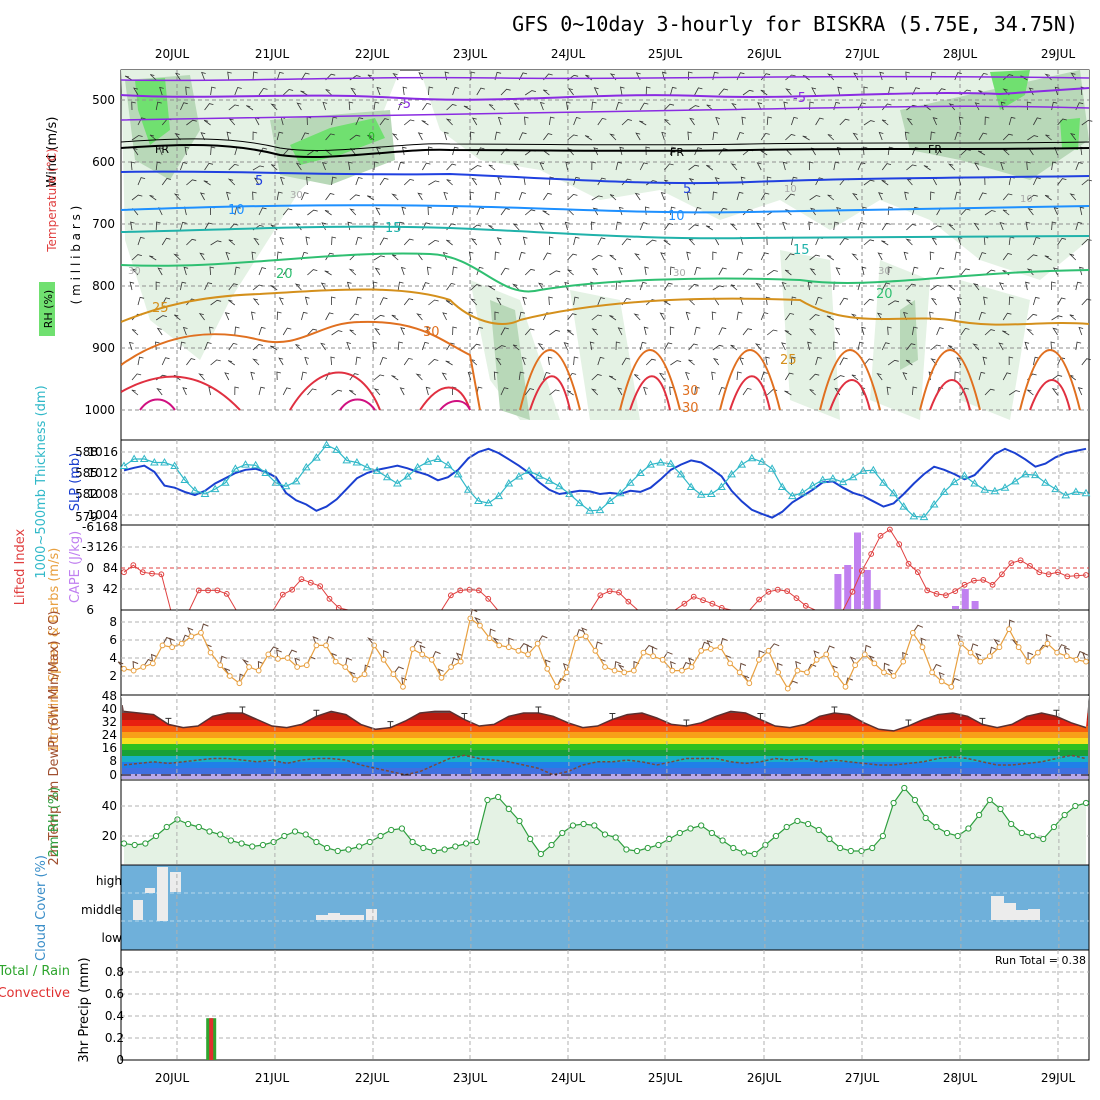 This screenshot has height=1100, width=1100. Describe the element at coordinates (90, 568) in the screenshot. I see `li-tick: 0` at that location.